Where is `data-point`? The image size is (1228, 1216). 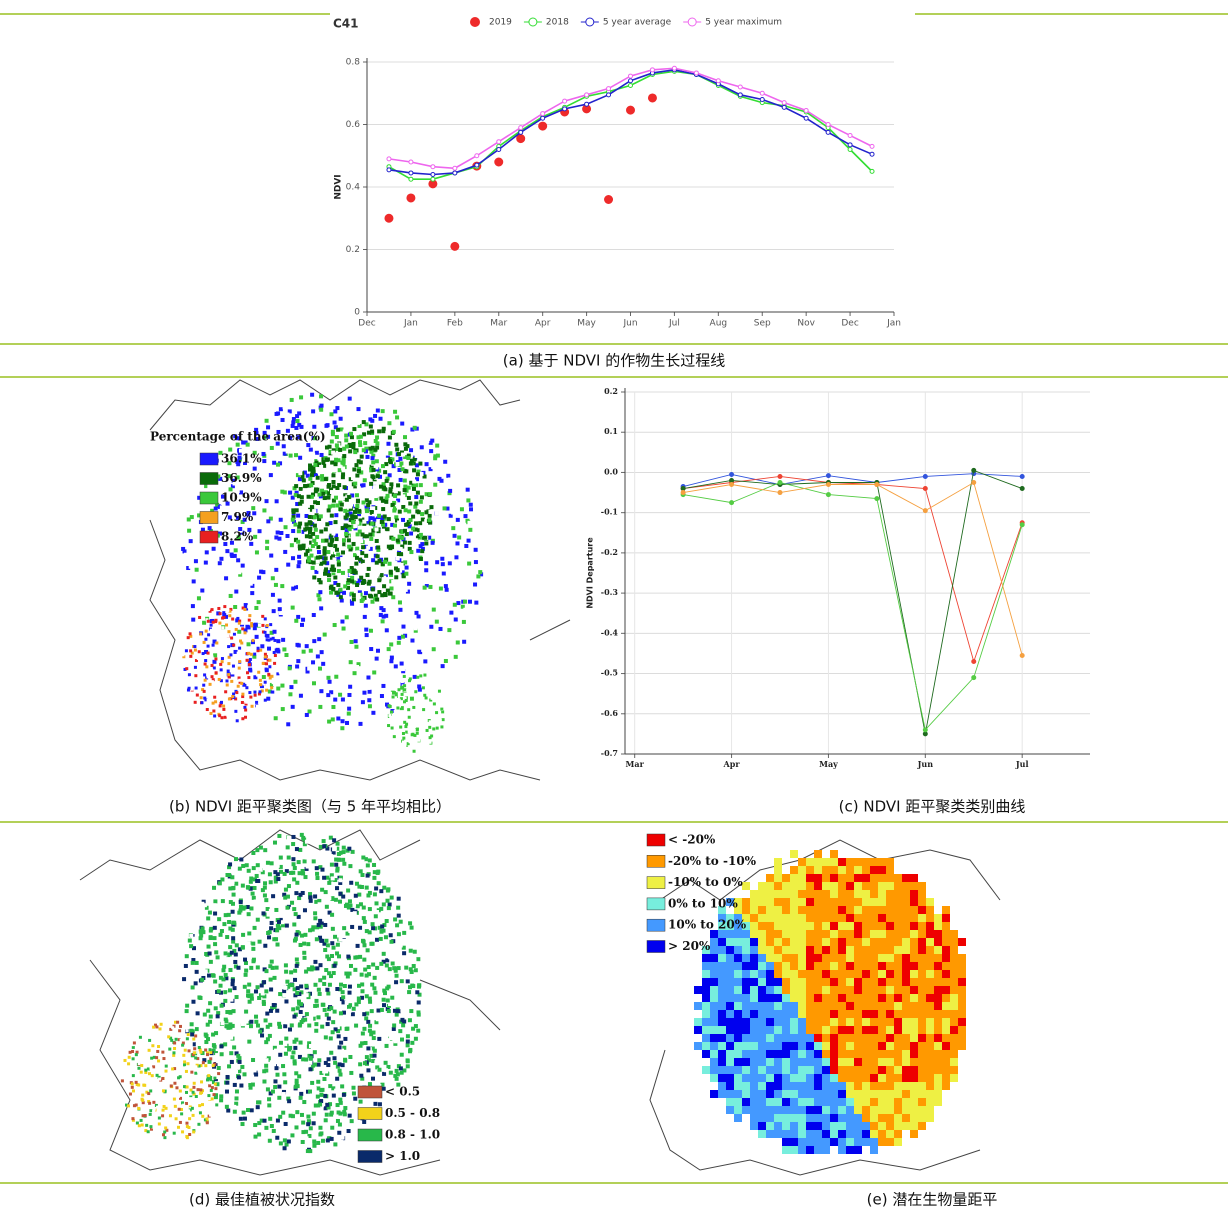
data-point is located at coordinates (389, 170).